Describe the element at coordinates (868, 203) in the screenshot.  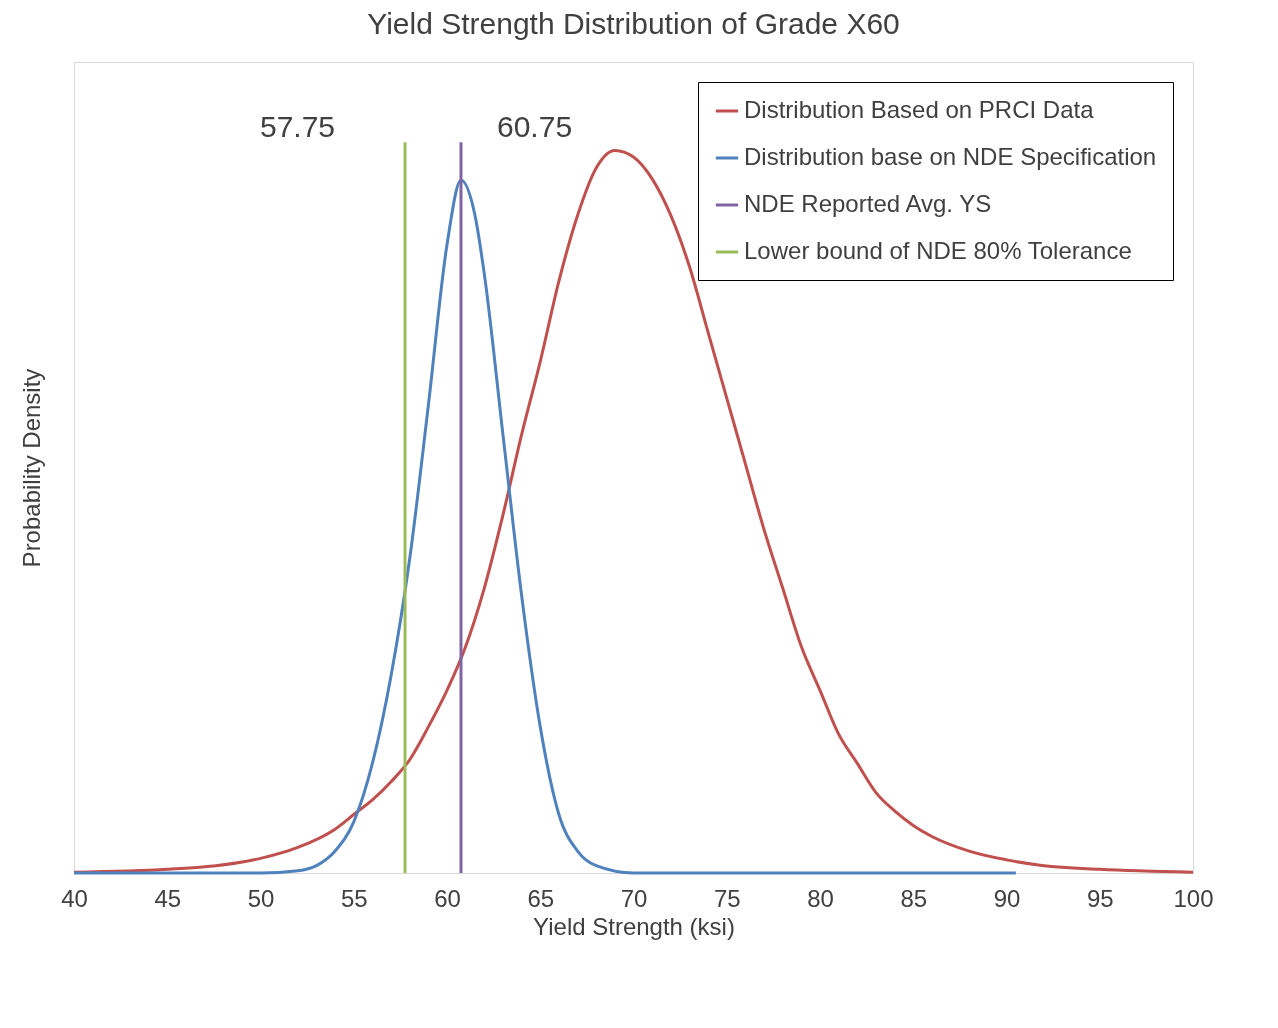
I see `legend-label: NDE Reported Avg. YS` at that location.